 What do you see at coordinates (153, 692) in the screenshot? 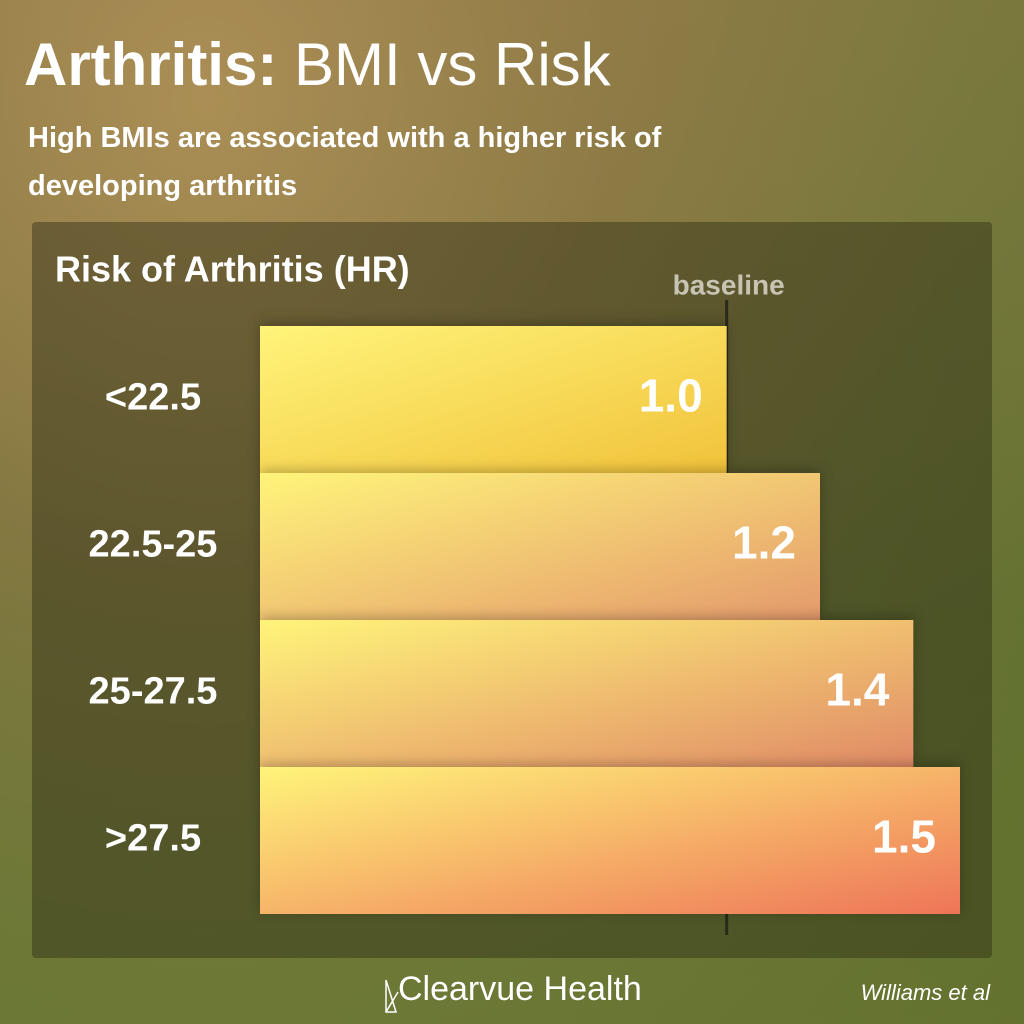
I see `category-label: 25-27.5` at bounding box center [153, 692].